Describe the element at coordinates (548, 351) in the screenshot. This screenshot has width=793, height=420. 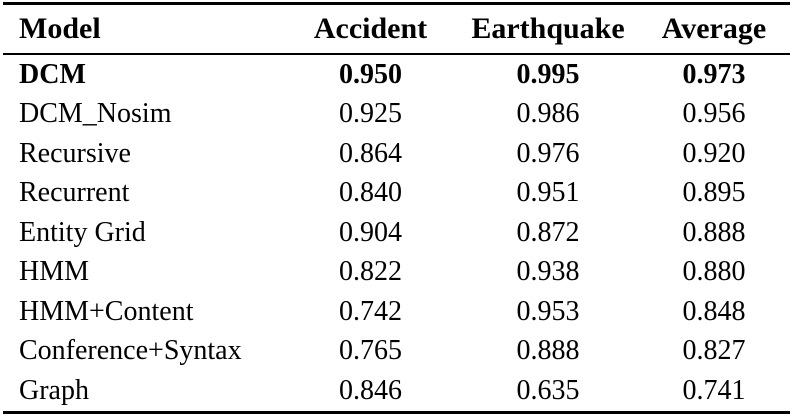
I see `earthquake-value-cell: 0.888` at that location.